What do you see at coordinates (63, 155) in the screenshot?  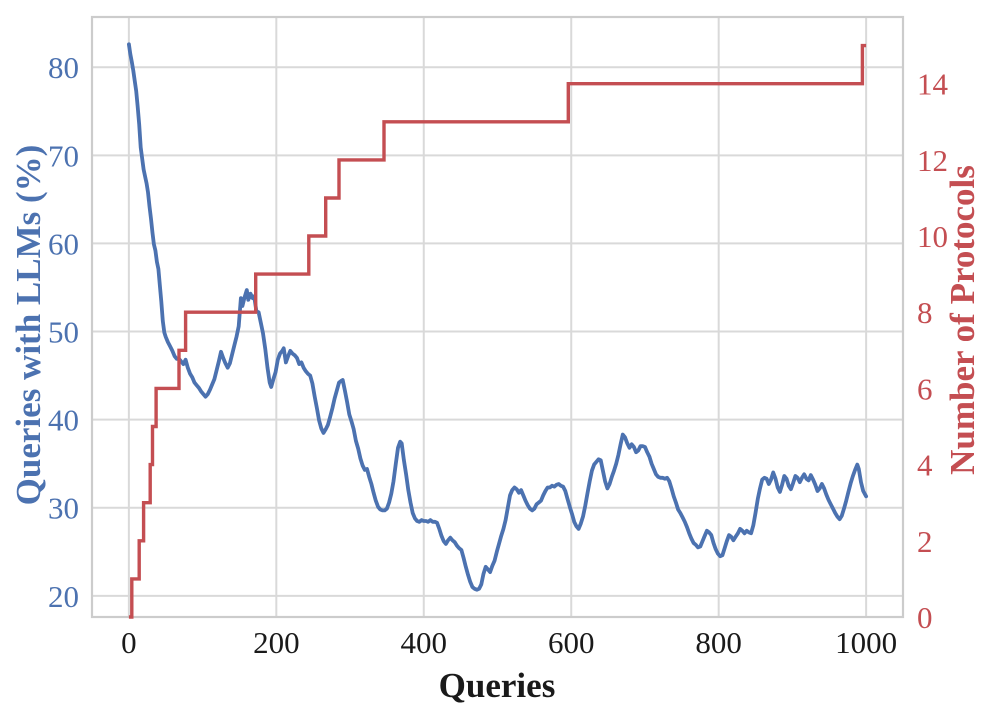 I see `left-y-tick-label: 70` at bounding box center [63, 155].